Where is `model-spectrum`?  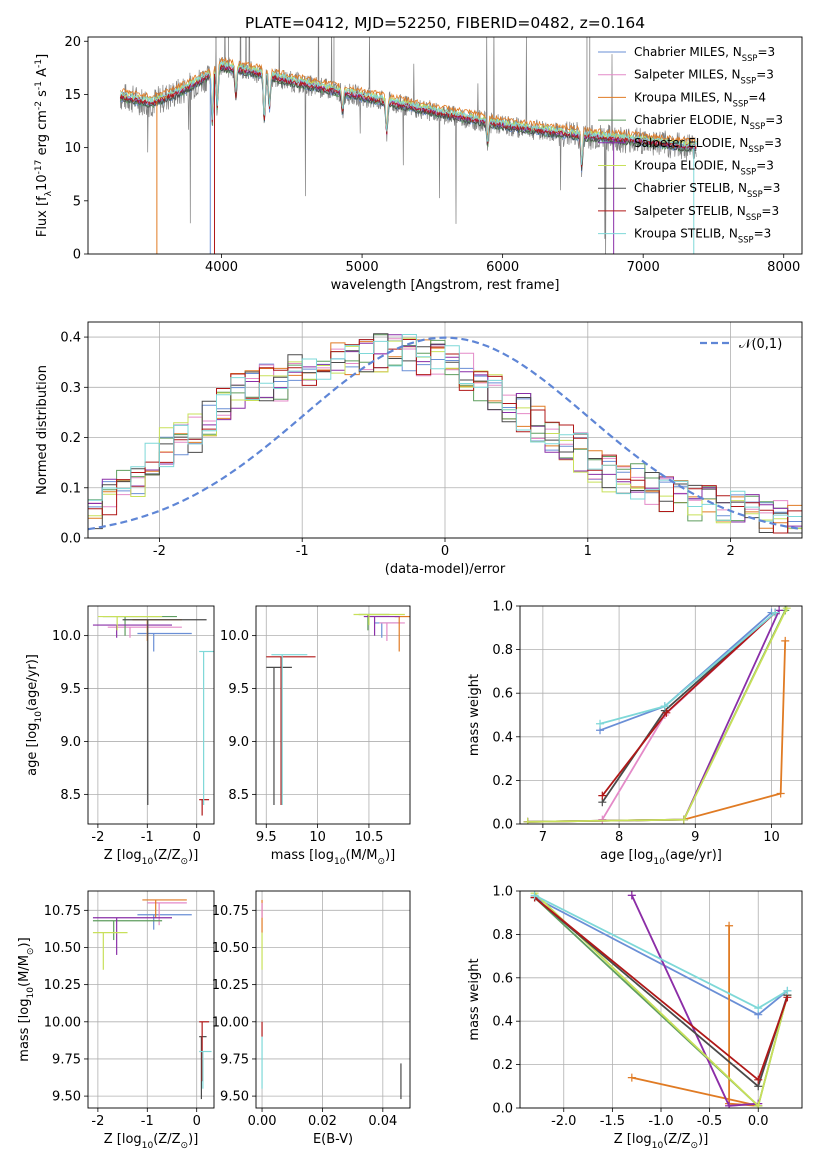
model-spectrum is located at coordinates (408, 112).